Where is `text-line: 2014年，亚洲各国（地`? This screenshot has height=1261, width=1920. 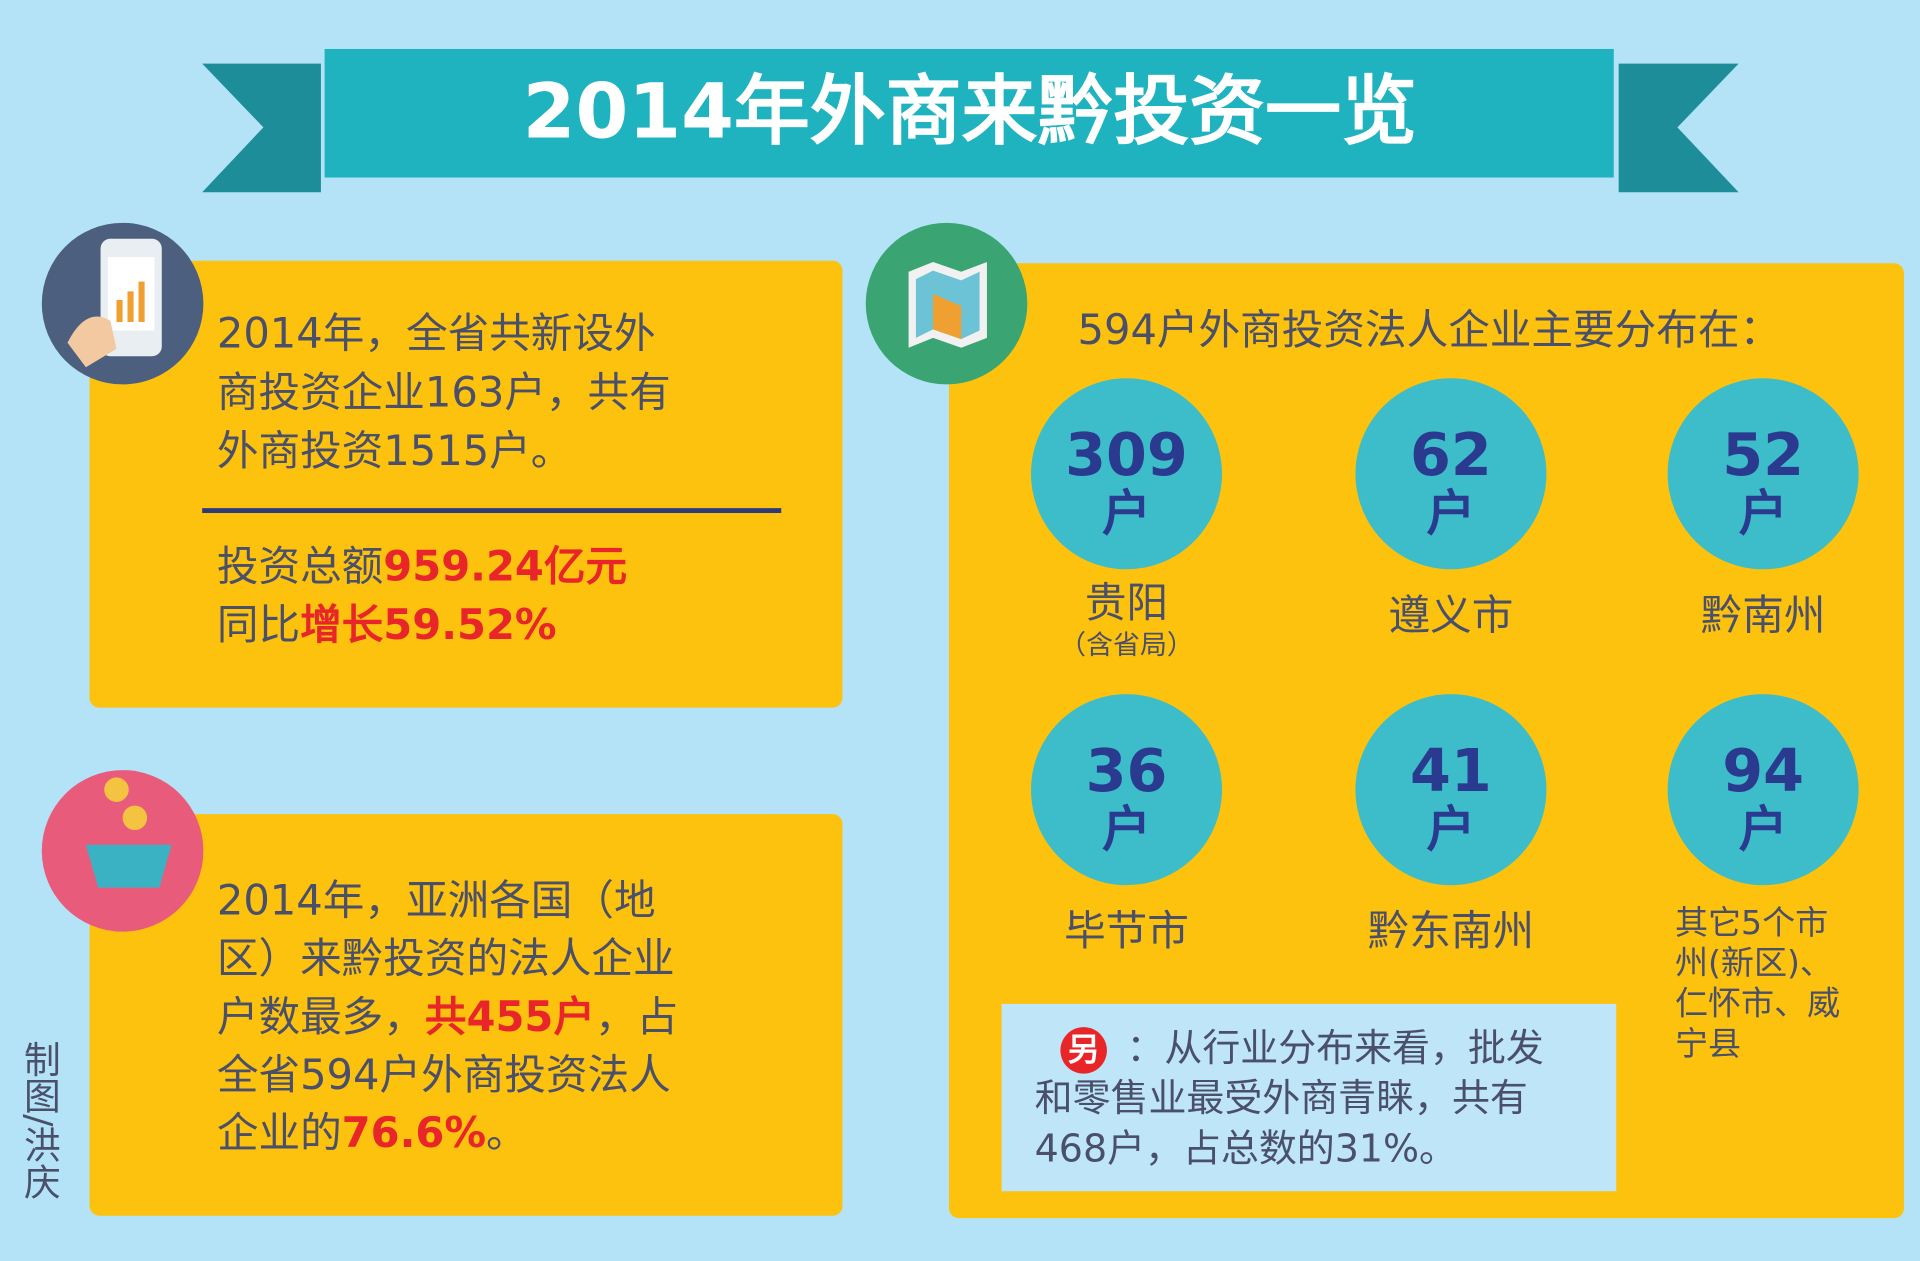 text-line: 2014年，亚洲各国（地 is located at coordinates (436, 900).